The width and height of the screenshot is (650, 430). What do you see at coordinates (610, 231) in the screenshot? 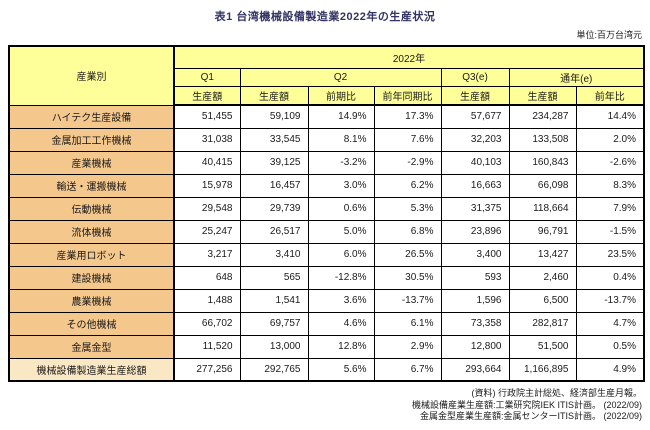
I see `value-cell: -1.5%` at bounding box center [610, 231].